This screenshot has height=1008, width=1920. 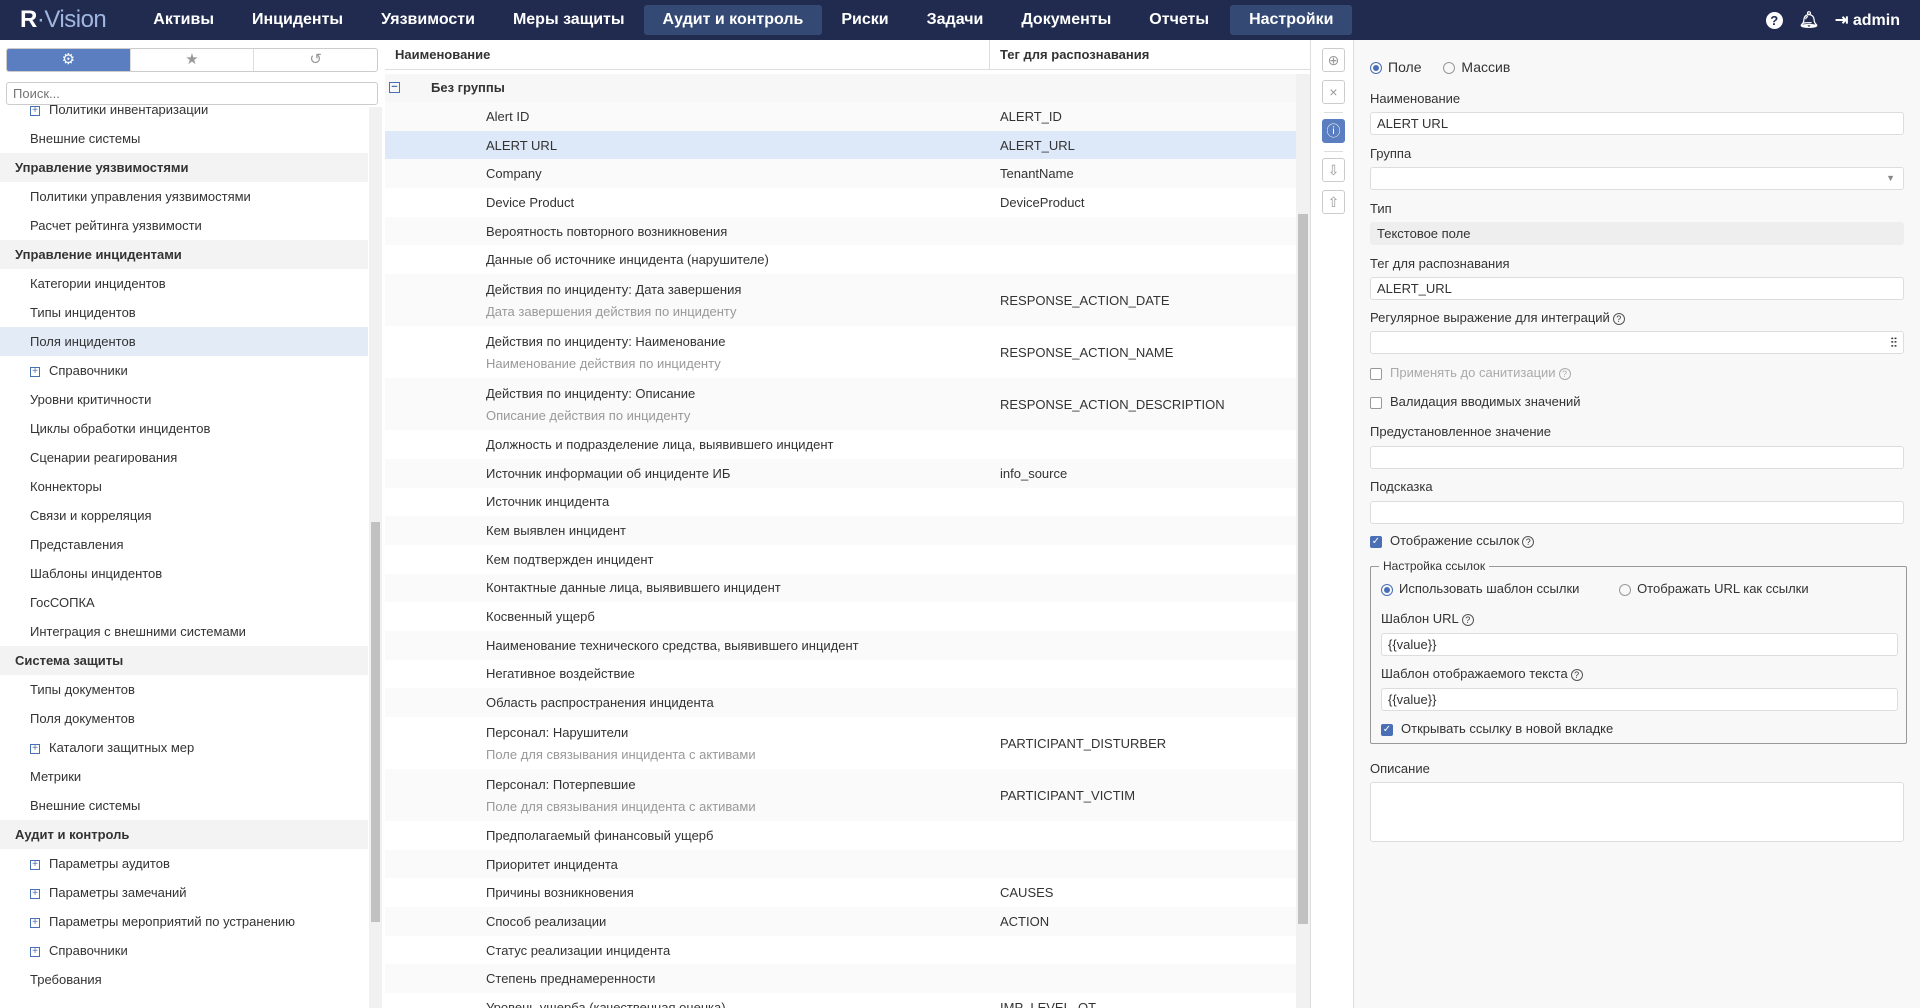 What do you see at coordinates (375, 557) in the screenshot?
I see `sidebar-scrollbar` at bounding box center [375, 557].